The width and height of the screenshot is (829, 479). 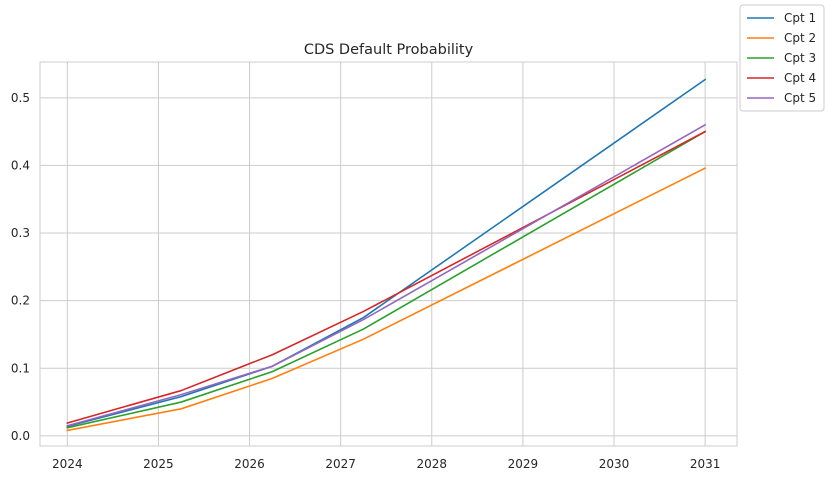 What do you see at coordinates (800, 58) in the screenshot?
I see `legend-entry: Cpt 3` at bounding box center [800, 58].